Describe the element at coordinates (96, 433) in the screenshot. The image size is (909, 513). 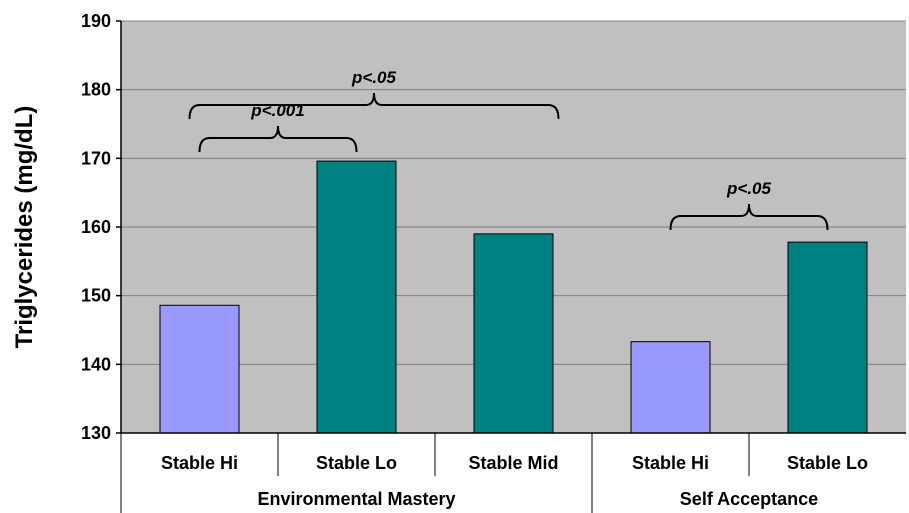
I see `y-tick-label: 130` at that location.